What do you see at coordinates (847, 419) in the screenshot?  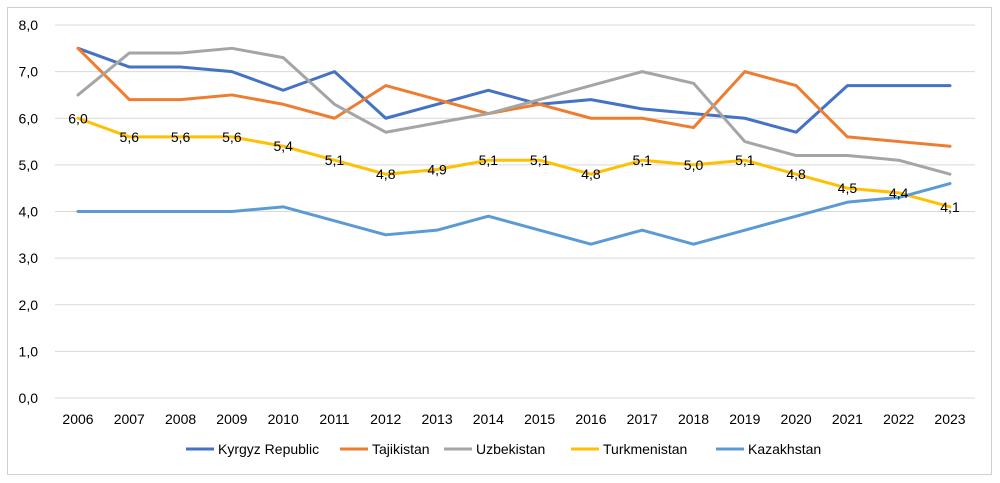 I see `x-tick-label: 2021` at bounding box center [847, 419].